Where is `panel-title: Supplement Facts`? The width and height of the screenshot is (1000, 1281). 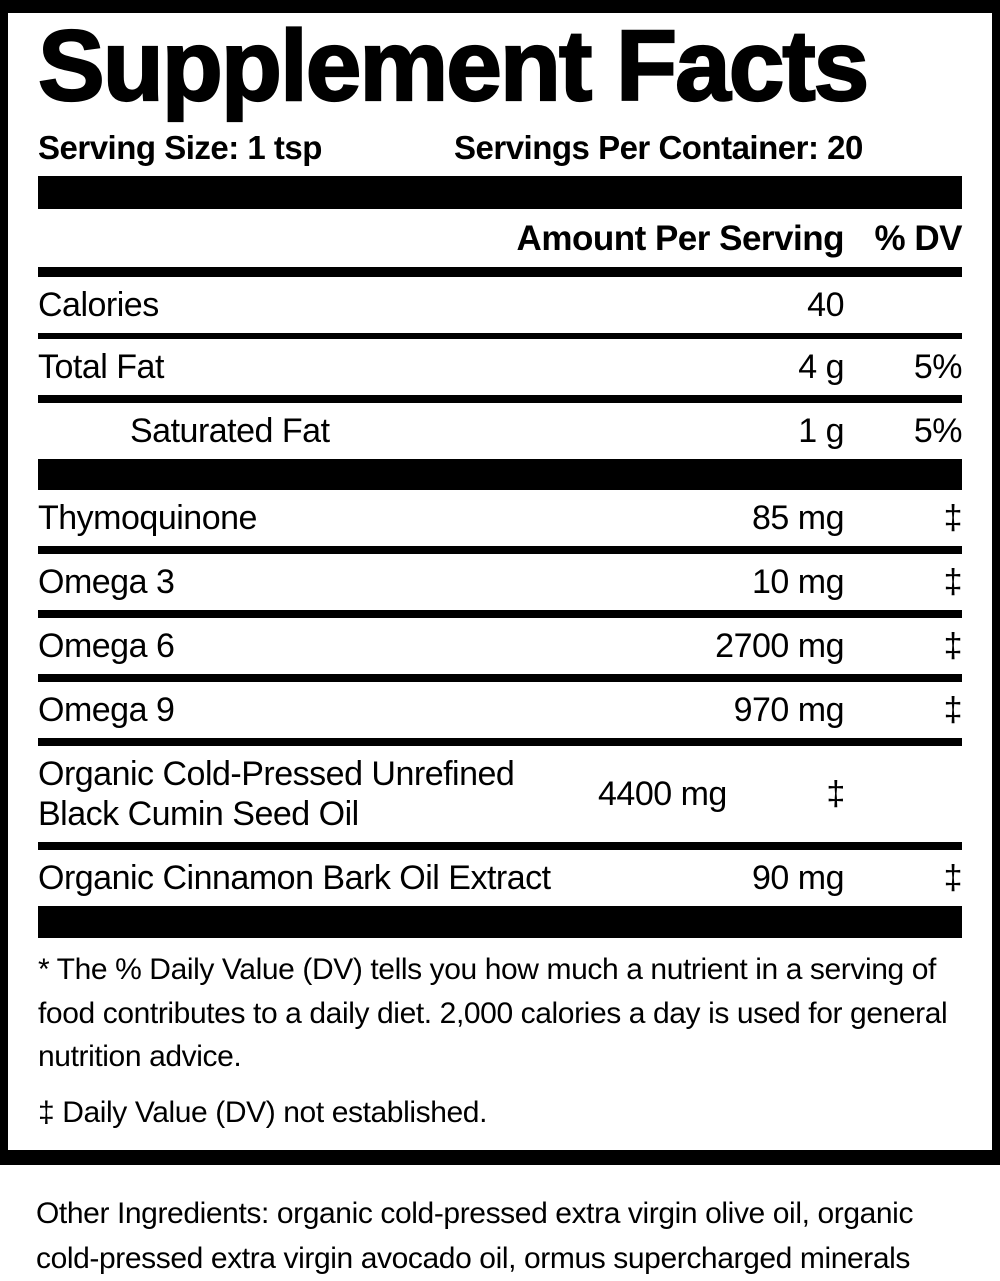
panel-title: Supplement Facts is located at coordinates (453, 66).